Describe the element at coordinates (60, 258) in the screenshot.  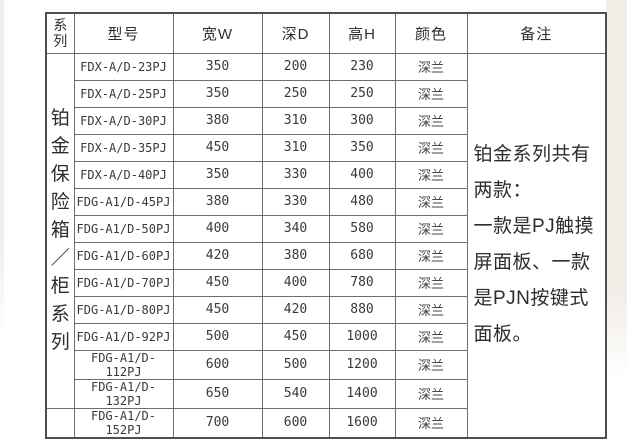
I see `series-char: ／` at that location.